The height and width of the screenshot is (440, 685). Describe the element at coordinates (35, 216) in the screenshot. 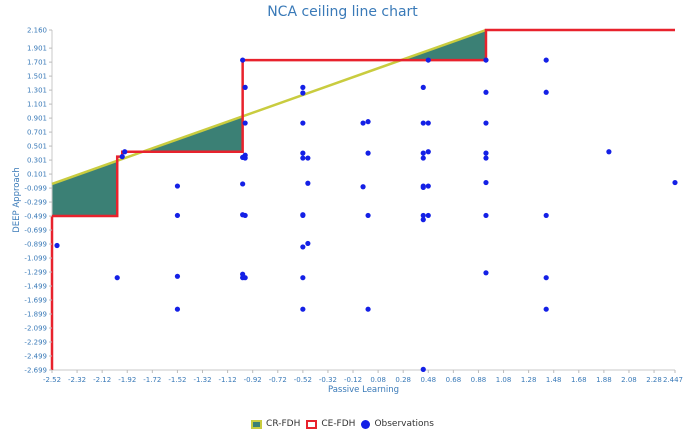

I see `y-tick-label: -0.499` at that location.